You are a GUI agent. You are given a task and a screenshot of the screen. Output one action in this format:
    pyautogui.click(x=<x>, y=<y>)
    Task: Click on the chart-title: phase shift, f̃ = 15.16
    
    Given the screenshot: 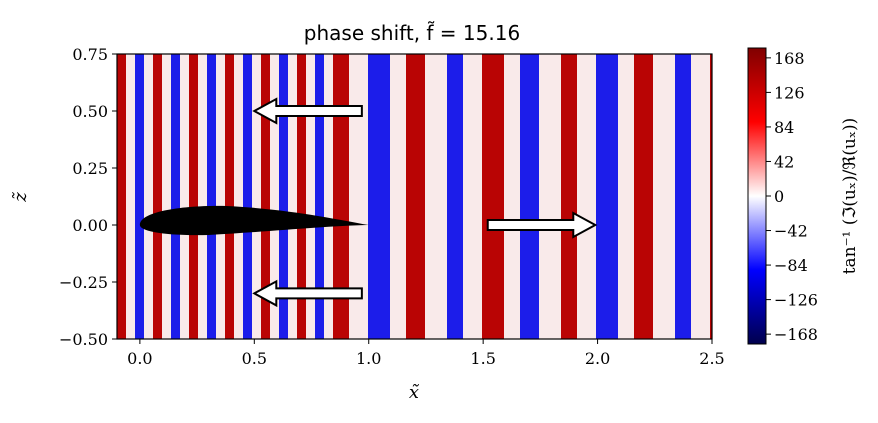 What is the action you would take?
    pyautogui.click(x=412, y=33)
    